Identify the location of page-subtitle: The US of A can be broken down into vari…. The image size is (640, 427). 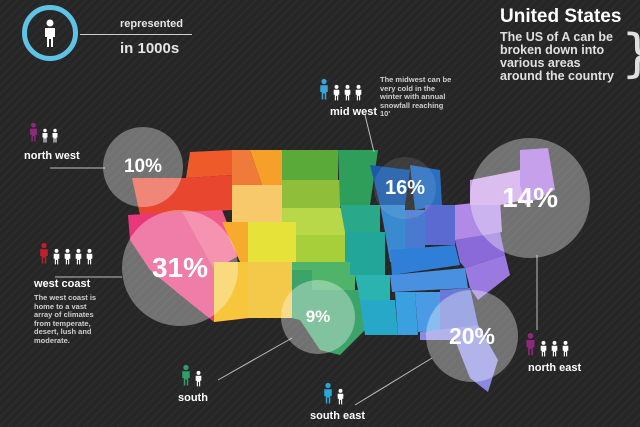
(557, 56).